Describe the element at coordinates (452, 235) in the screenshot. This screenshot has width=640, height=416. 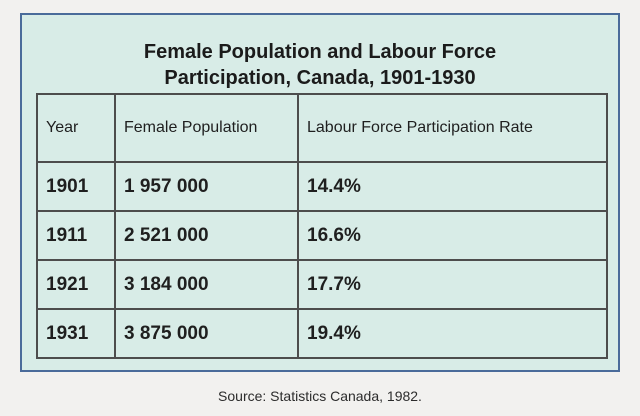
I see `participation-rate-cell: 16.6%` at that location.